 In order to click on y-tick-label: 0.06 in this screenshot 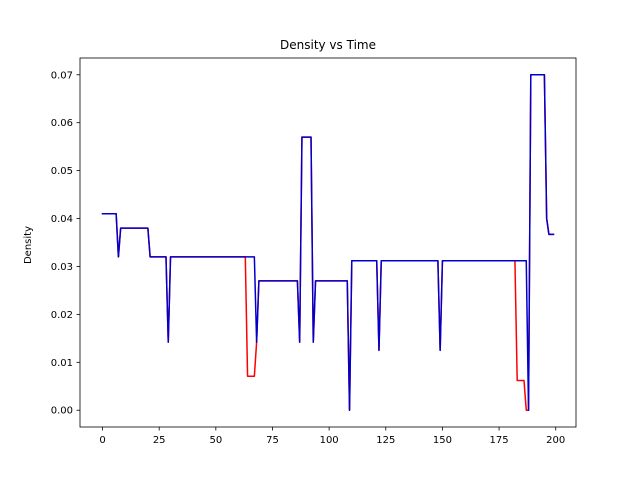, I will do `click(62, 123)`.